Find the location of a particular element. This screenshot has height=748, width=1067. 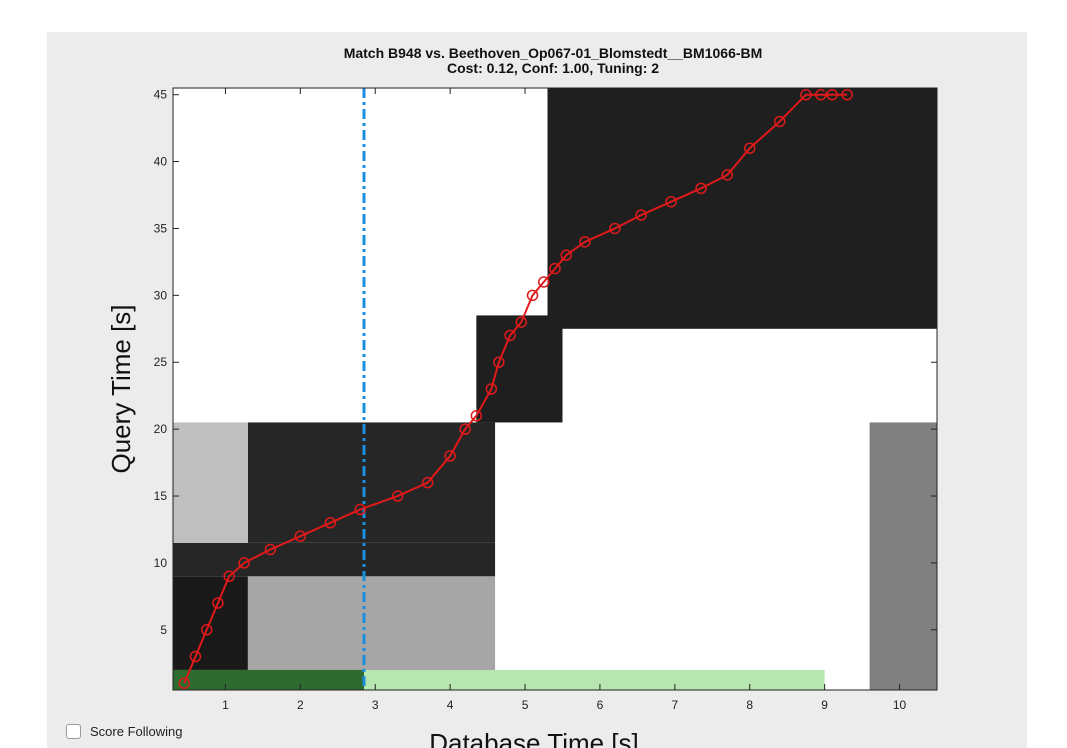

y-tick-label: 20 is located at coordinates (161, 429).